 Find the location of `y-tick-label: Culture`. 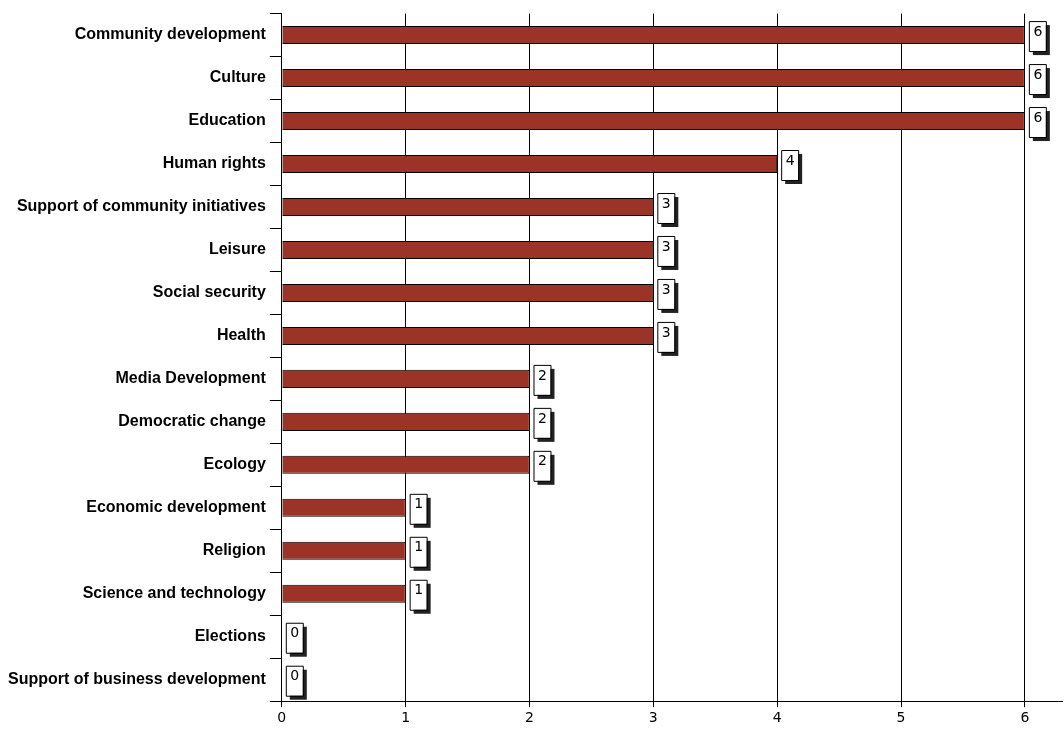

y-tick-label: Culture is located at coordinates (237, 77).